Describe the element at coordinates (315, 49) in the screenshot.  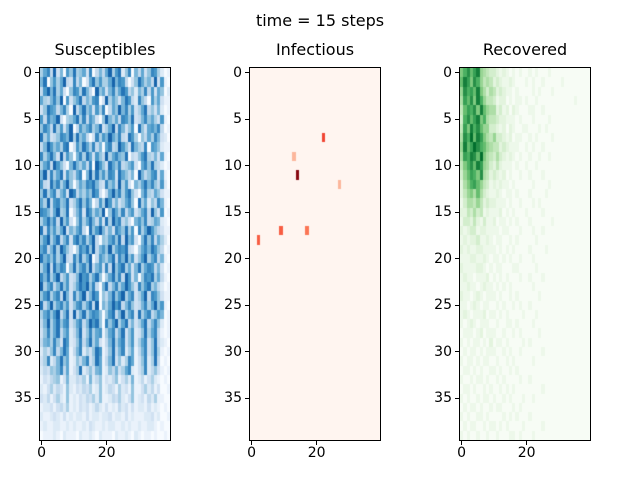
I see `subplot-title-infectious: Infectious` at that location.